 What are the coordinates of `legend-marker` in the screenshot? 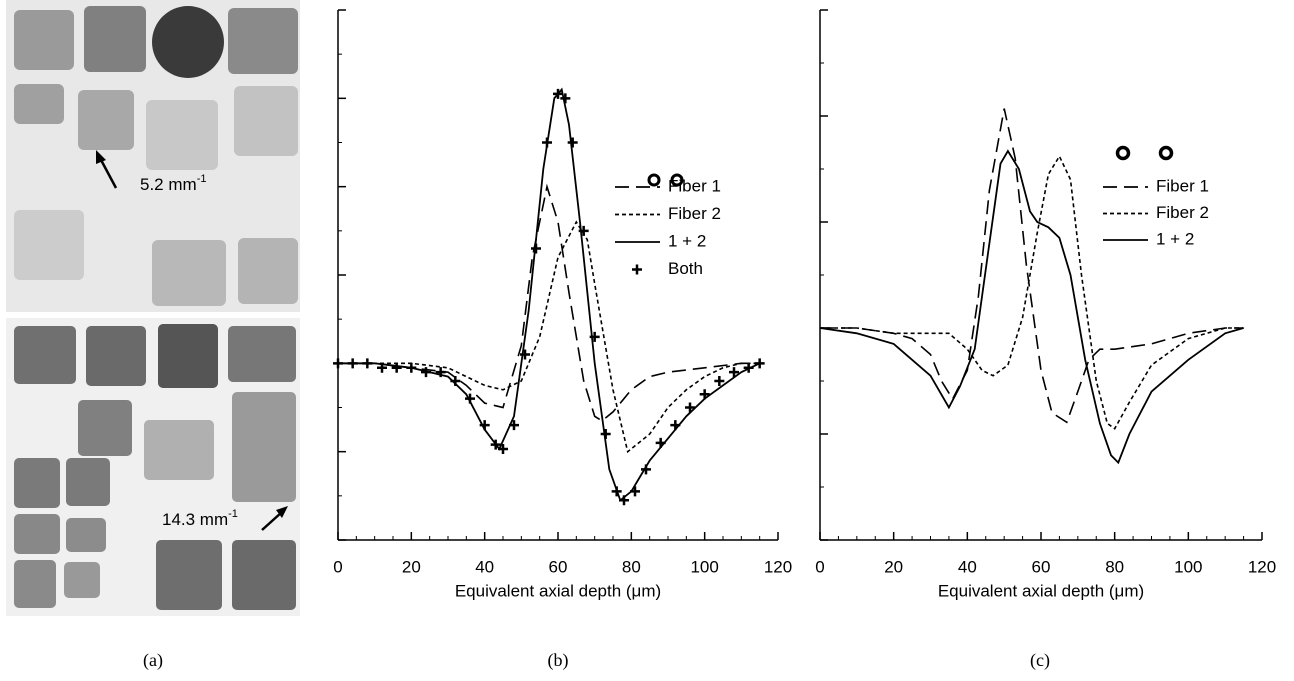 It's located at (637, 269).